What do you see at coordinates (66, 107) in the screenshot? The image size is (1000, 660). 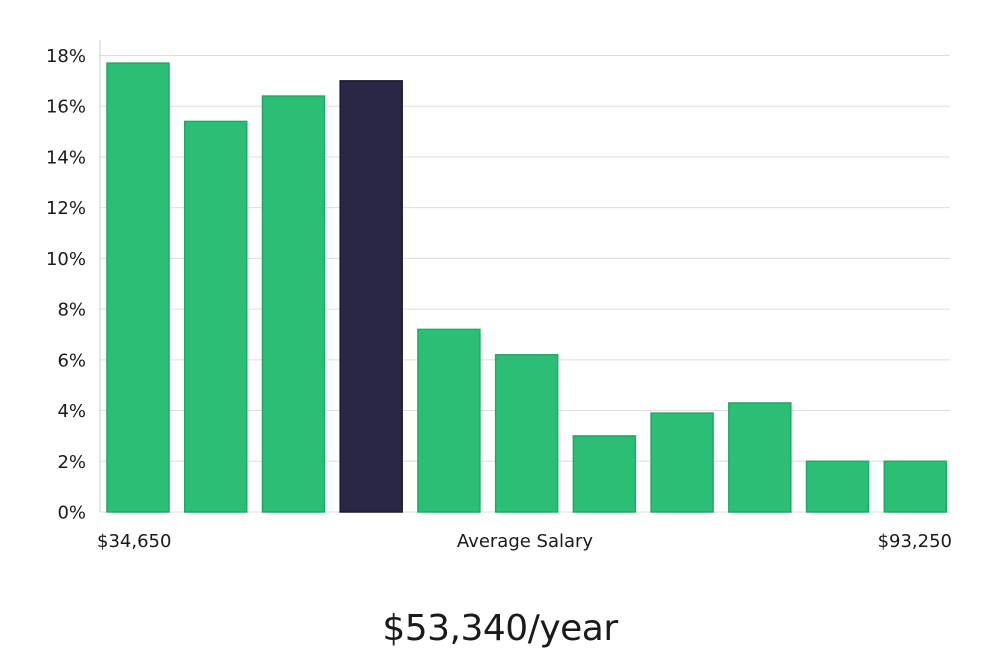 I see `y-tick-label: 16%` at bounding box center [66, 107].